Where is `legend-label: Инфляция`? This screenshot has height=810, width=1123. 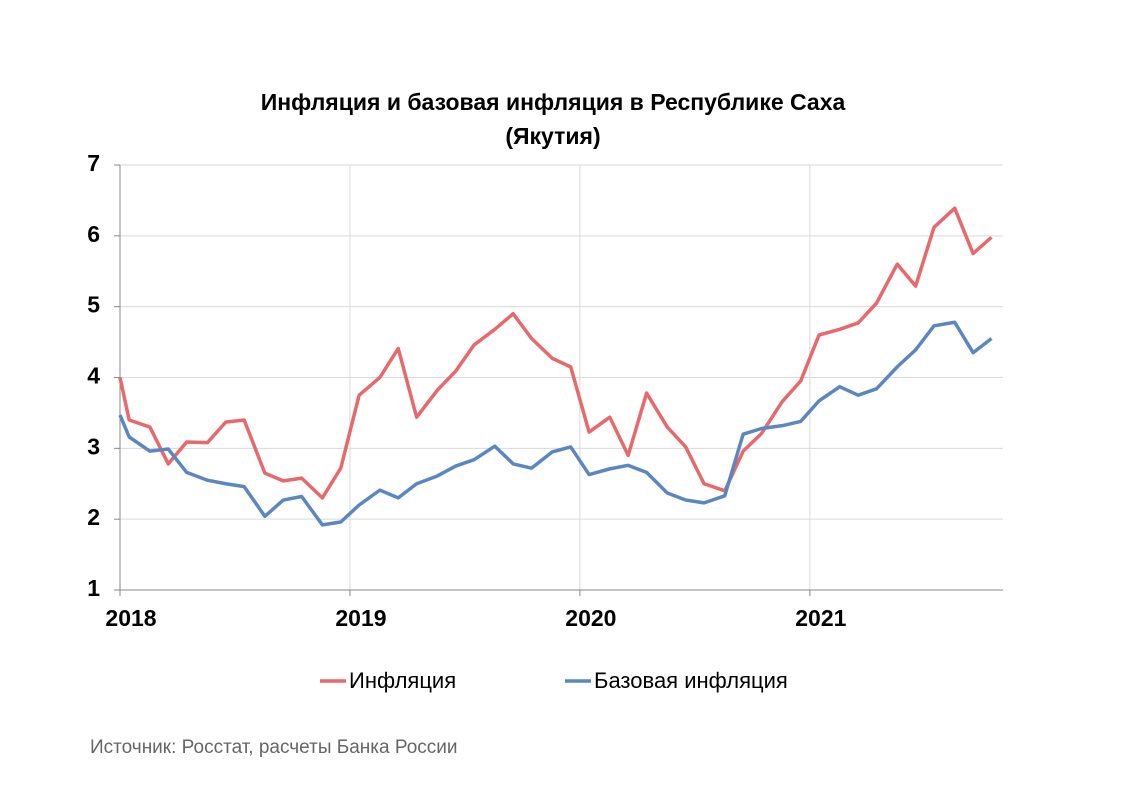 legend-label: Инфляция is located at coordinates (402, 680).